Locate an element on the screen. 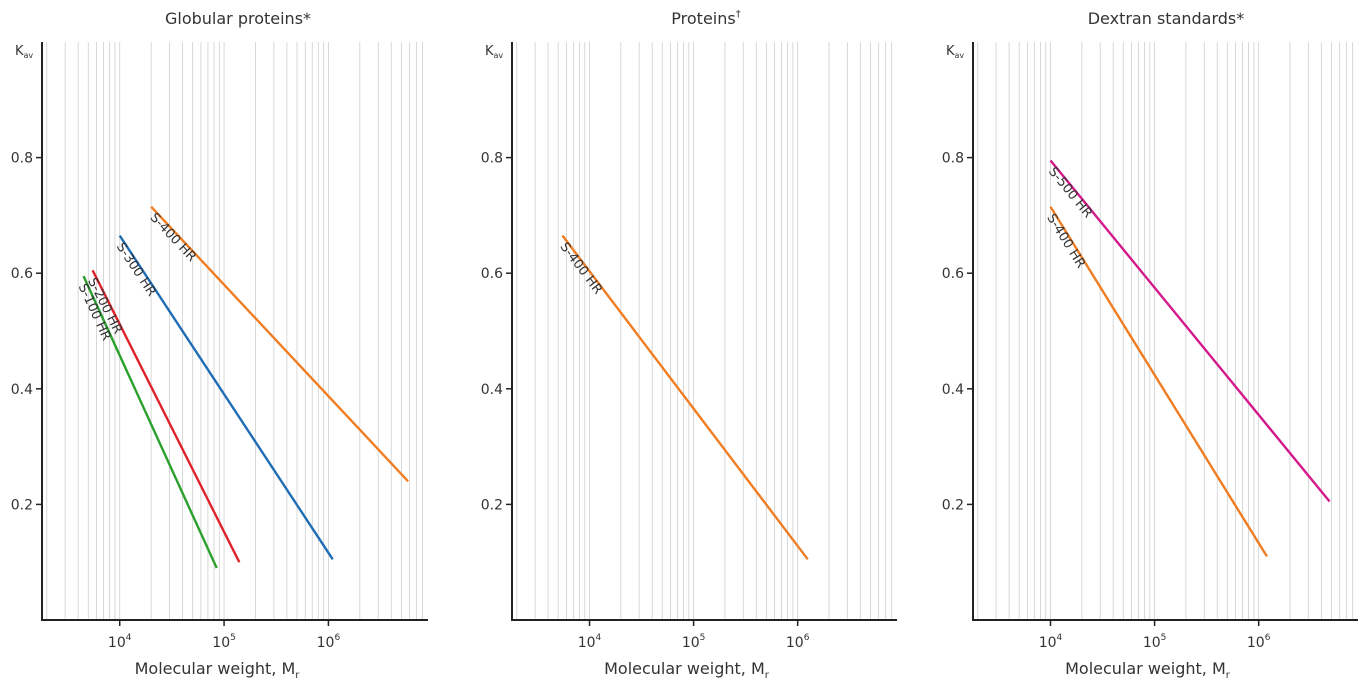 The image size is (1360, 683). chart-title: Globular proteins* is located at coordinates (238, 18).